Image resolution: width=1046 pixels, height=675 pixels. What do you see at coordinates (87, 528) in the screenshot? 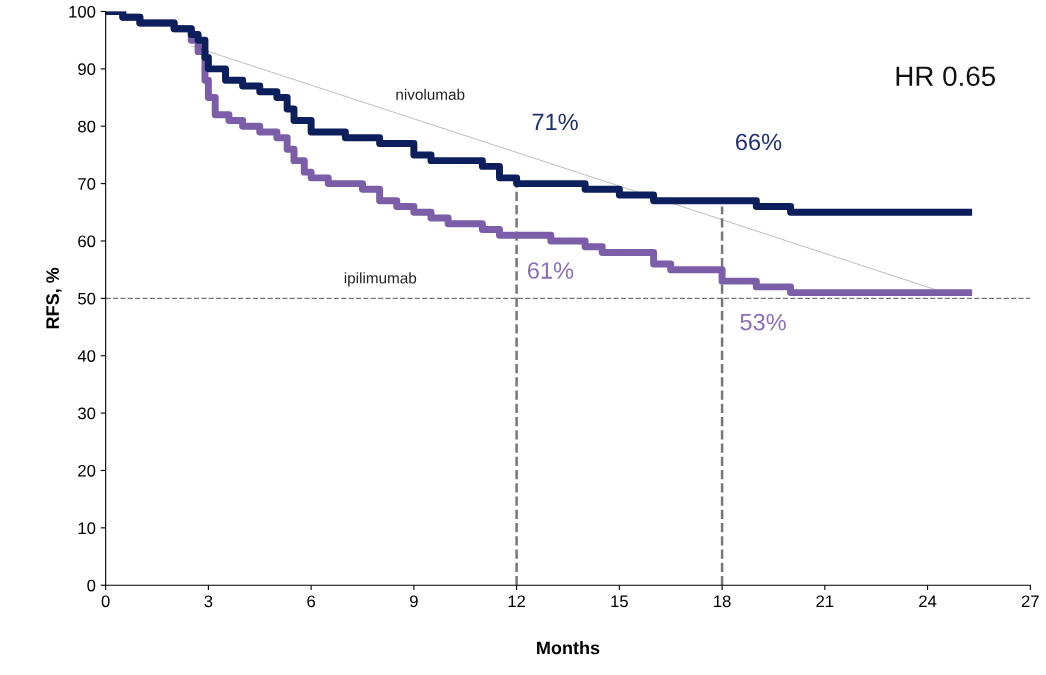
I see `y-tick-label: 10` at bounding box center [87, 528].